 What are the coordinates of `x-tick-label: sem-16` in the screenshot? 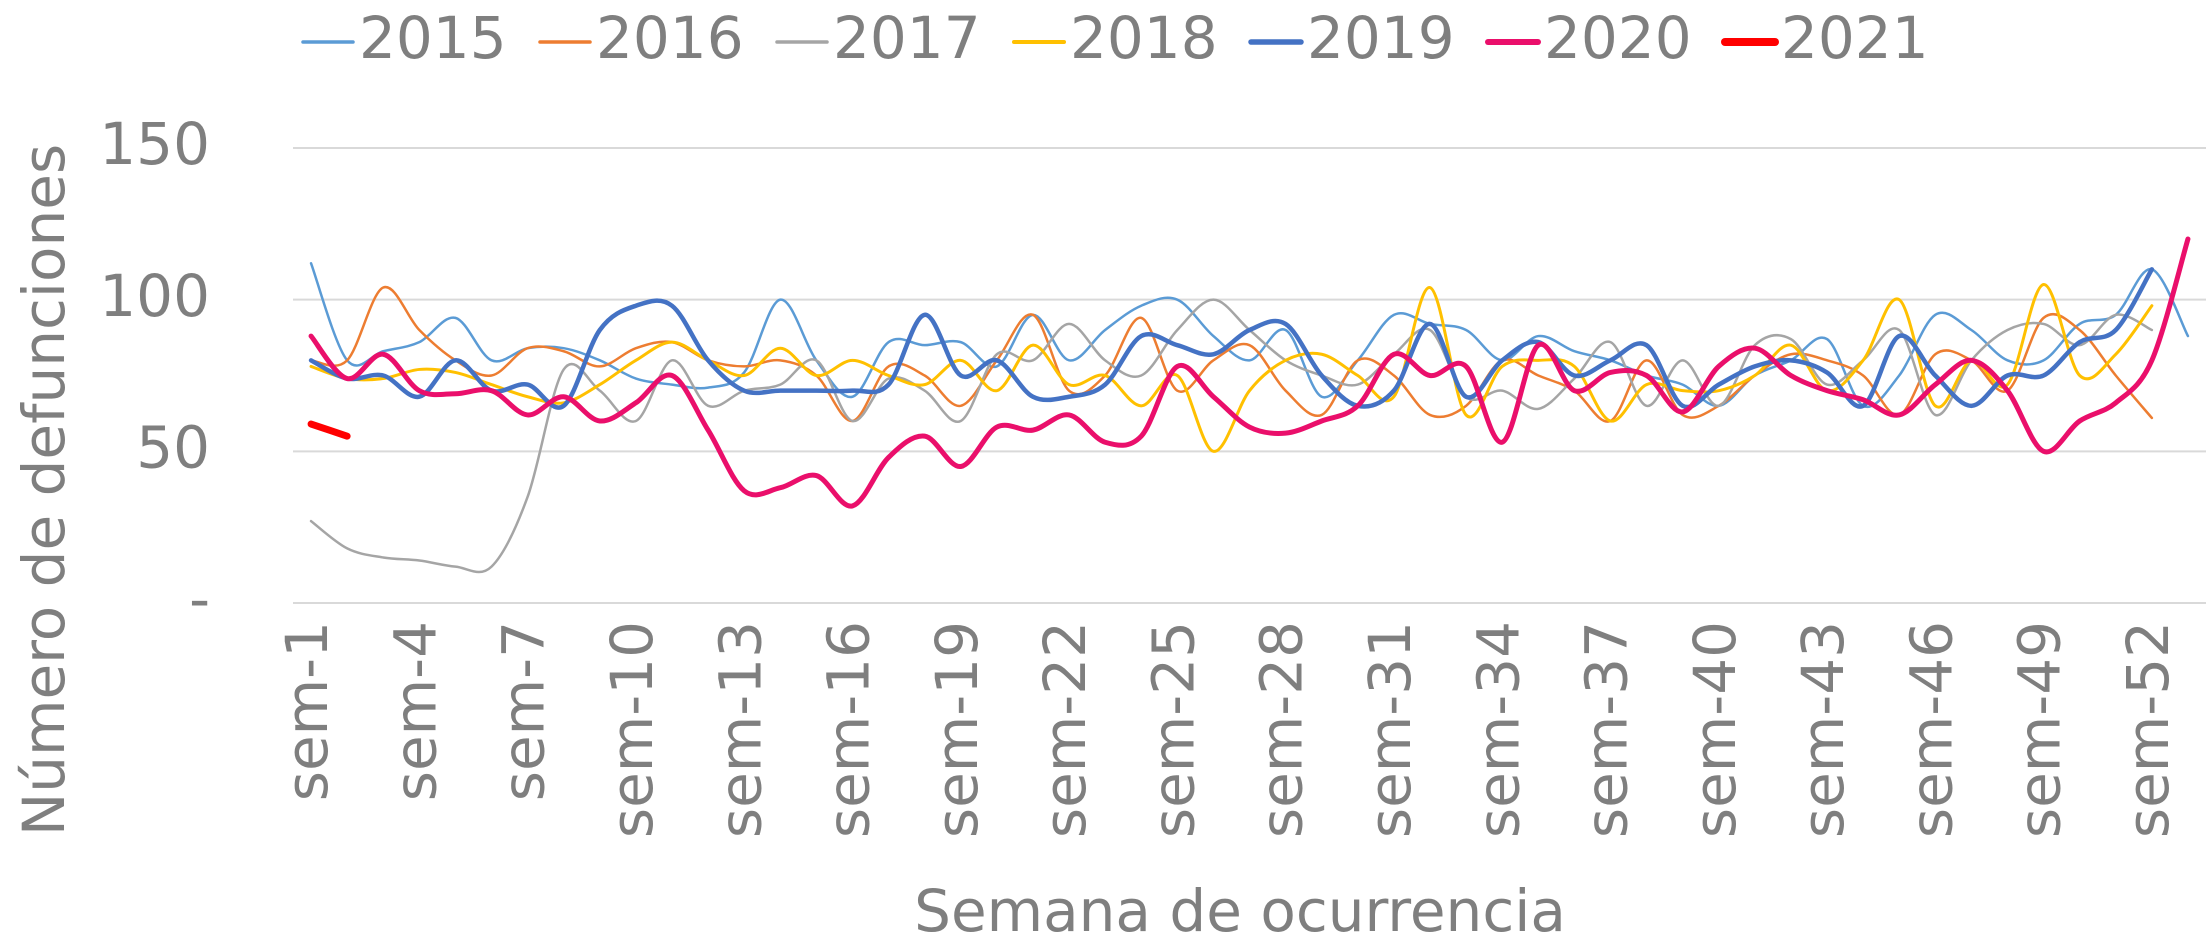 It's located at (849, 729).